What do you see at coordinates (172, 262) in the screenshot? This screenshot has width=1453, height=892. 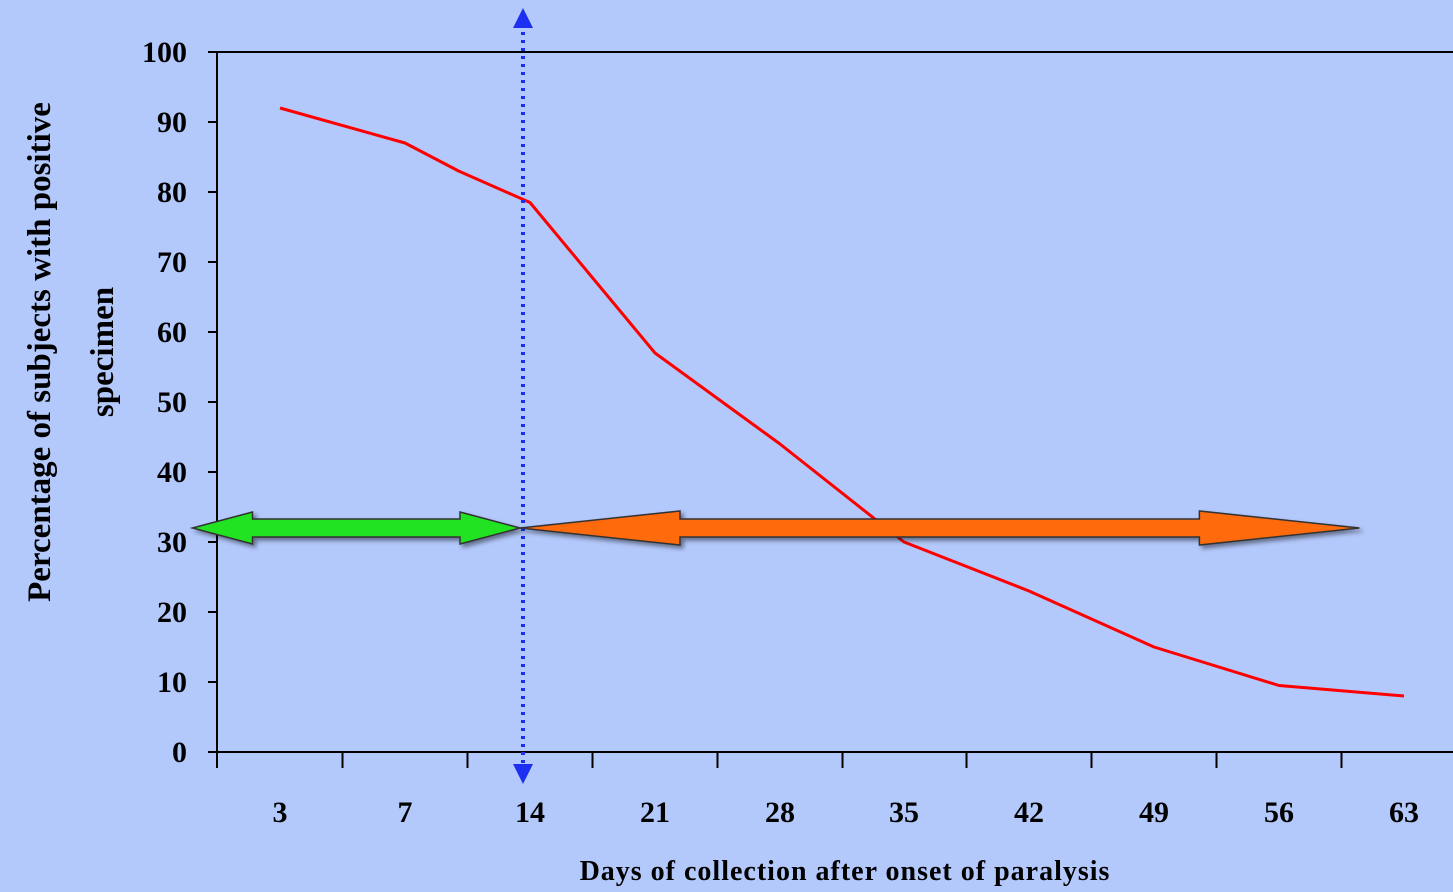 I see `y-tick-label: 70` at bounding box center [172, 262].